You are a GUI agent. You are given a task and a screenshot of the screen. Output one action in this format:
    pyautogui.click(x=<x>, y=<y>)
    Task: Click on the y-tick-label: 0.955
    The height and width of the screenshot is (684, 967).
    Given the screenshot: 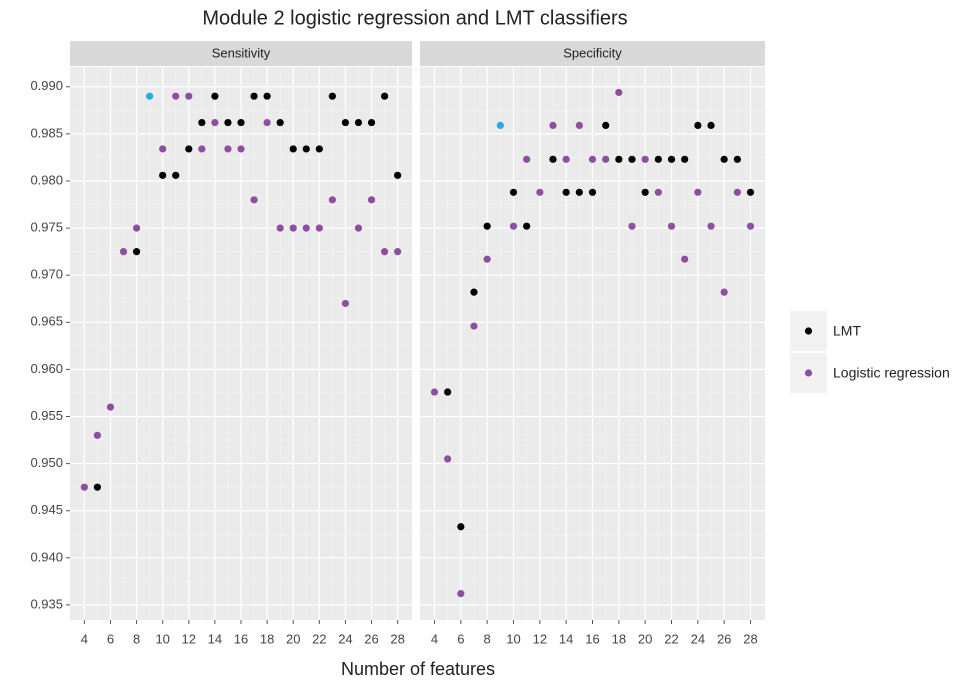 What is the action you would take?
    pyautogui.click(x=46, y=415)
    